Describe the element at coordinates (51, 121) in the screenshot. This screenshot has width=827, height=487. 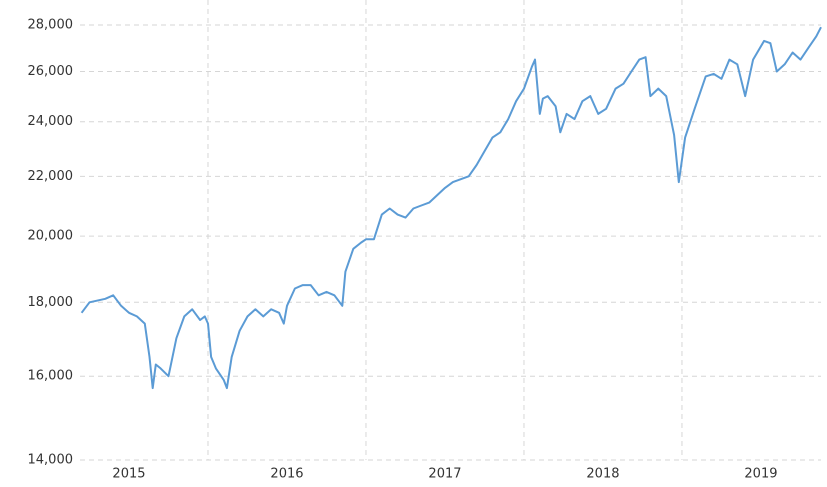
I see `y-tick-label: 24,000` at that location.